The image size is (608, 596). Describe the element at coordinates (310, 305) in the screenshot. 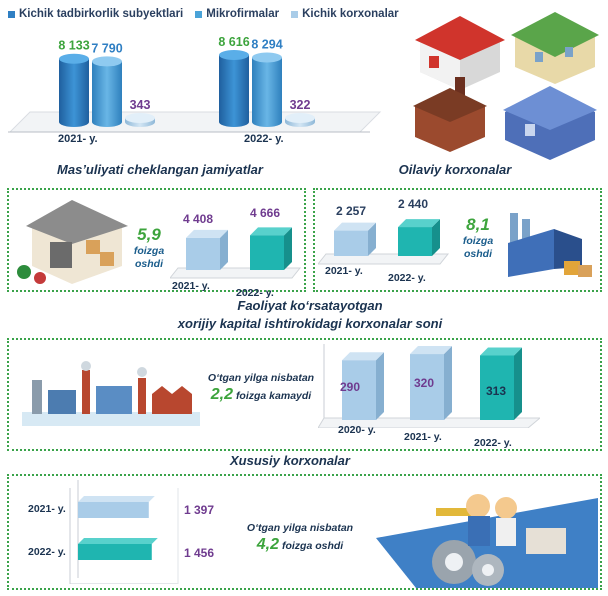

I see `xorijiy-title-line1: Faoliyat ko‘rsatayotgan` at that location.